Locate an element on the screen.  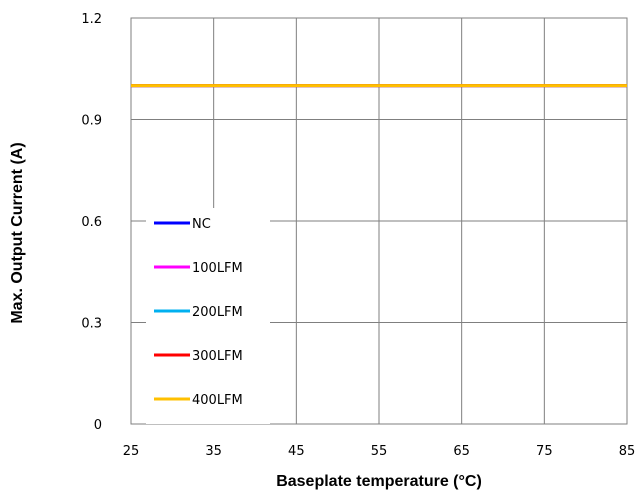
y-tick-label: 0.3 is located at coordinates (91, 324).